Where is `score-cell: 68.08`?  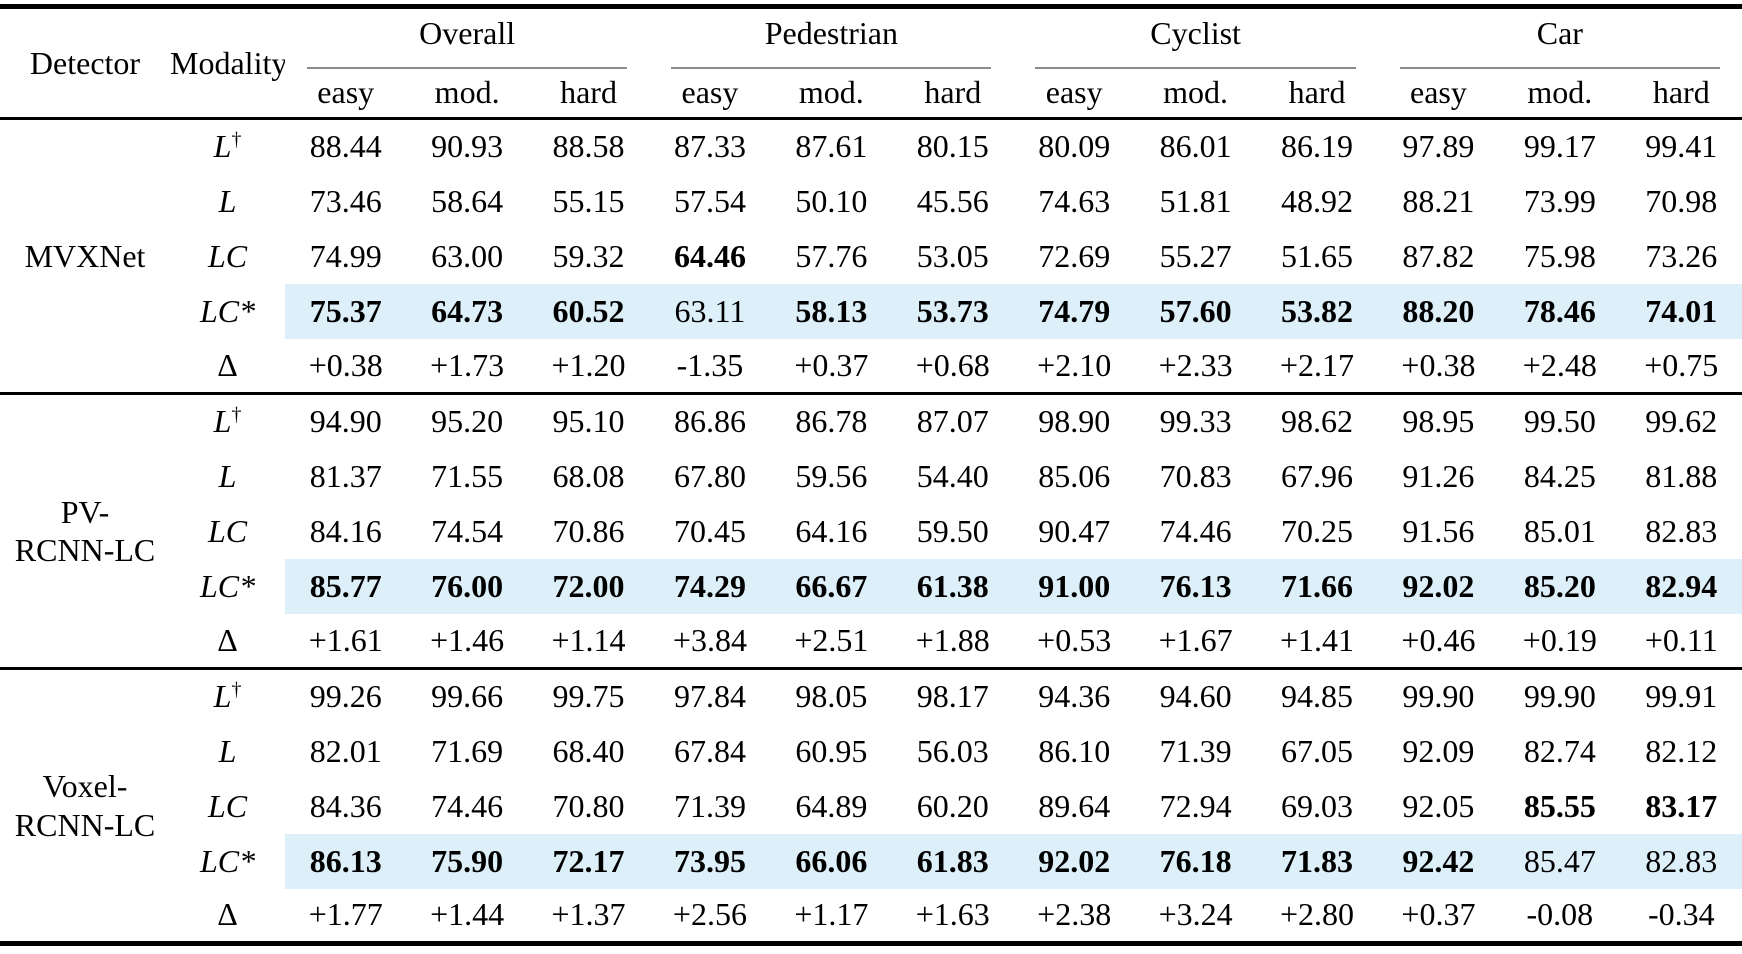 score-cell: 68.08 is located at coordinates (588, 475).